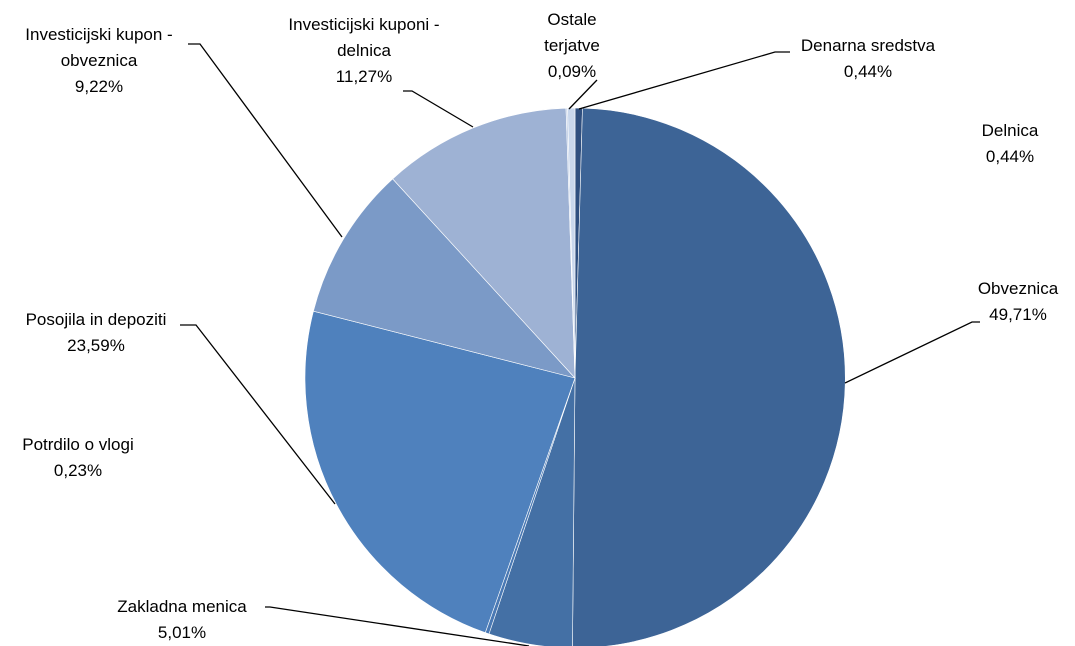 The image size is (1075, 646). I want to click on label-percent: 5,01%, so click(182, 632).